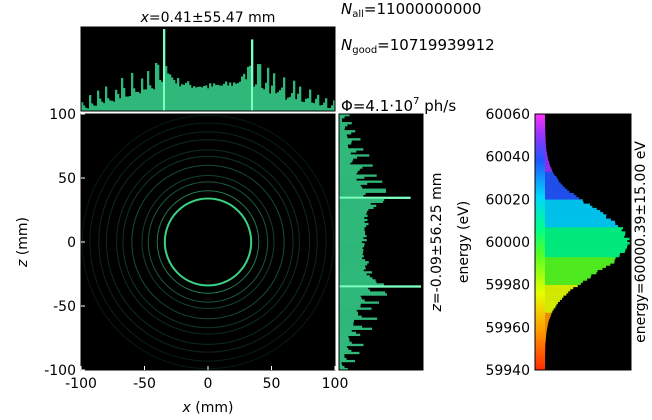 The width and height of the screenshot is (652, 420). What do you see at coordinates (507, 286) in the screenshot?
I see `energy-tick-label: 59980` at bounding box center [507, 286].